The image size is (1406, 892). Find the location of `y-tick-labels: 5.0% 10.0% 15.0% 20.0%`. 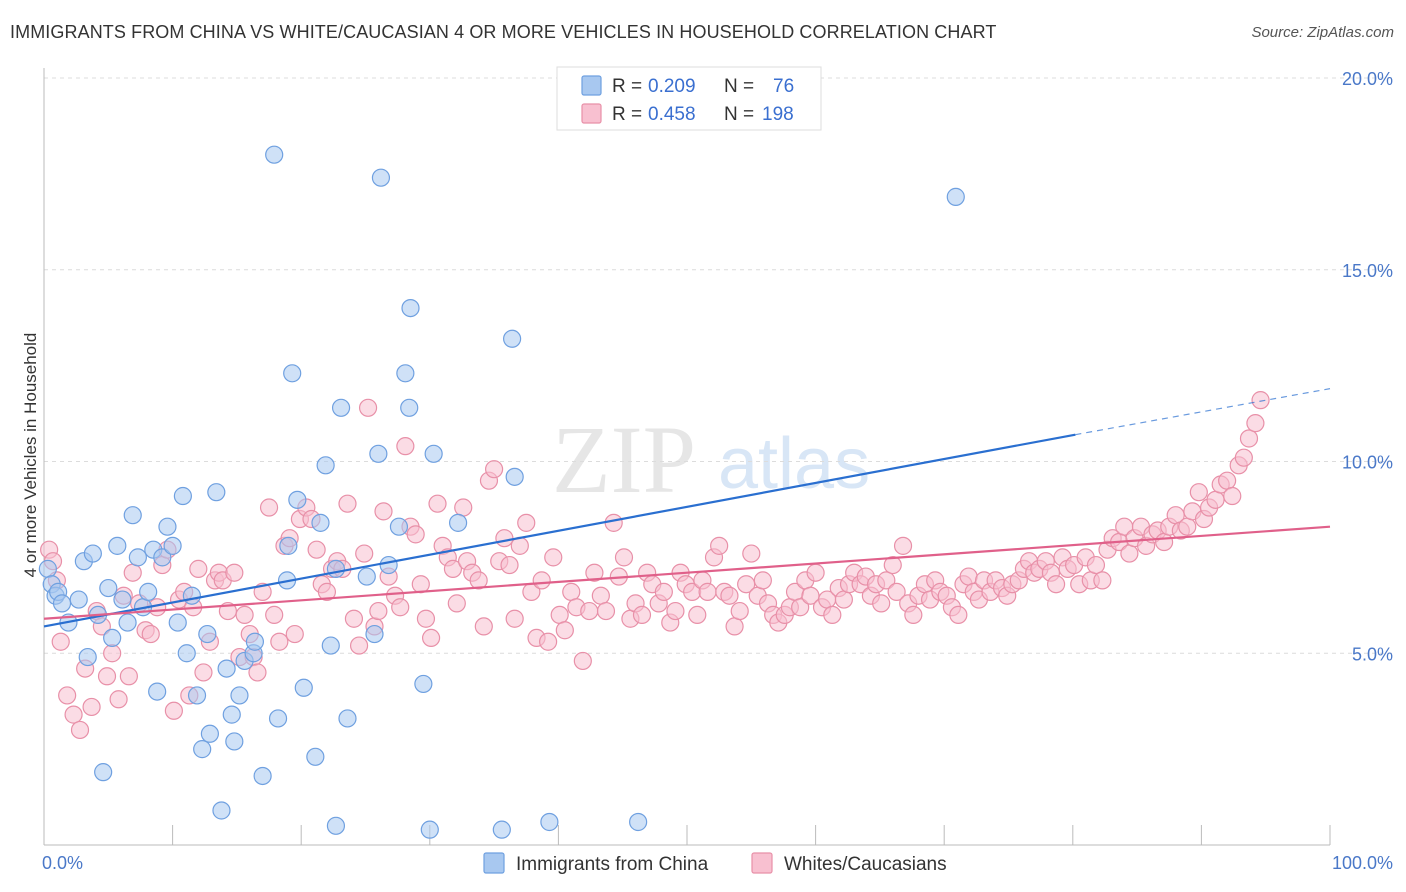

y-tick-labels: 5.0% 10.0% 15.0% 20.0% is located at coordinates (1367, 366).